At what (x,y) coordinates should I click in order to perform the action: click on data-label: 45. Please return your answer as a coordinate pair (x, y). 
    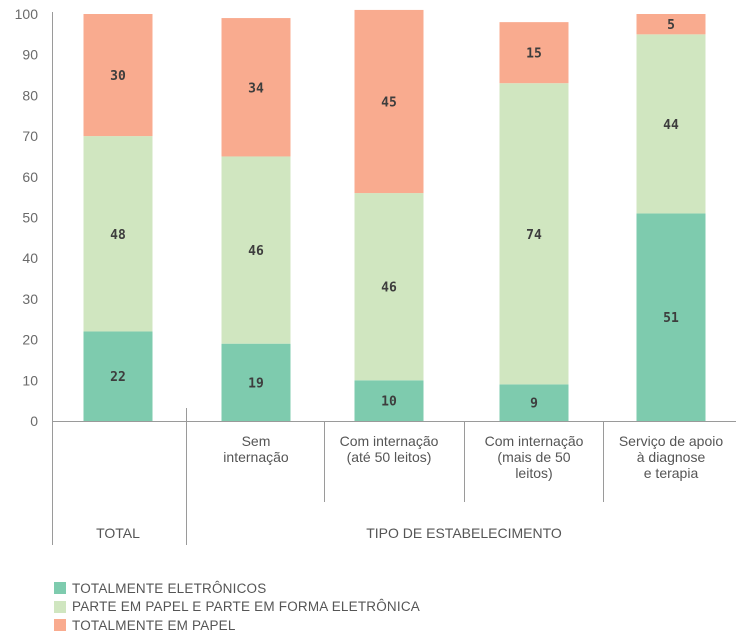
    Looking at the image, I should click on (389, 103).